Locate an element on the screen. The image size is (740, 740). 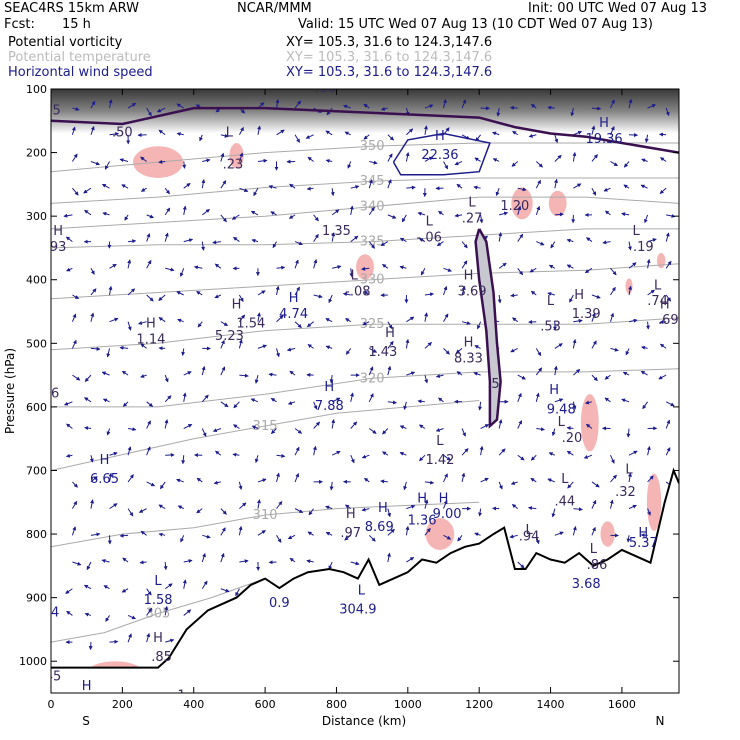
annotation-label: .94 is located at coordinates (529, 536).